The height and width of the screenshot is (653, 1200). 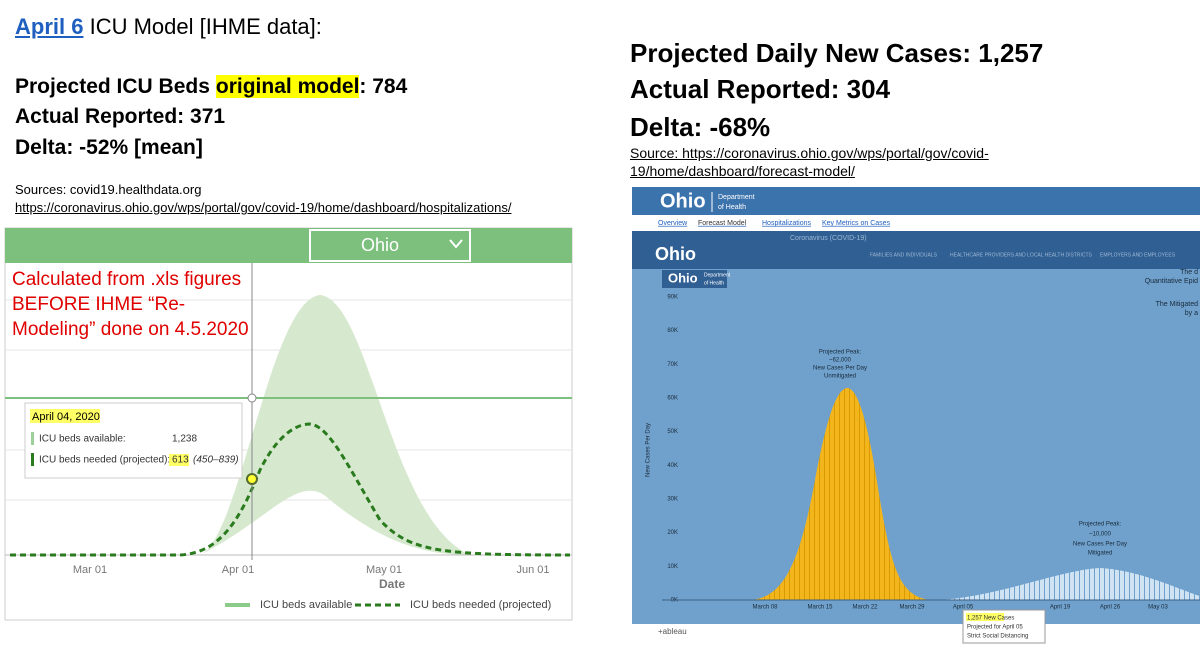 What do you see at coordinates (732, 207) in the screenshot?
I see `dept: of Health` at bounding box center [732, 207].